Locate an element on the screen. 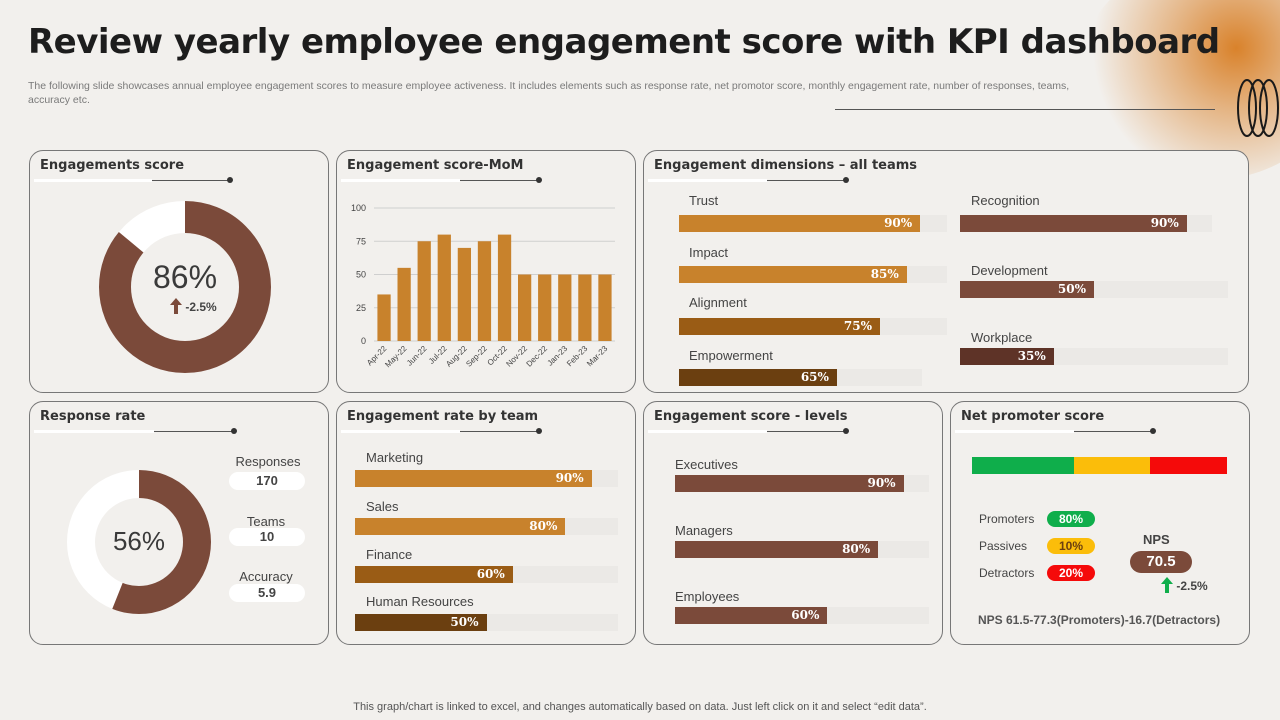  nps-value: 70.5 is located at coordinates (1161, 562).